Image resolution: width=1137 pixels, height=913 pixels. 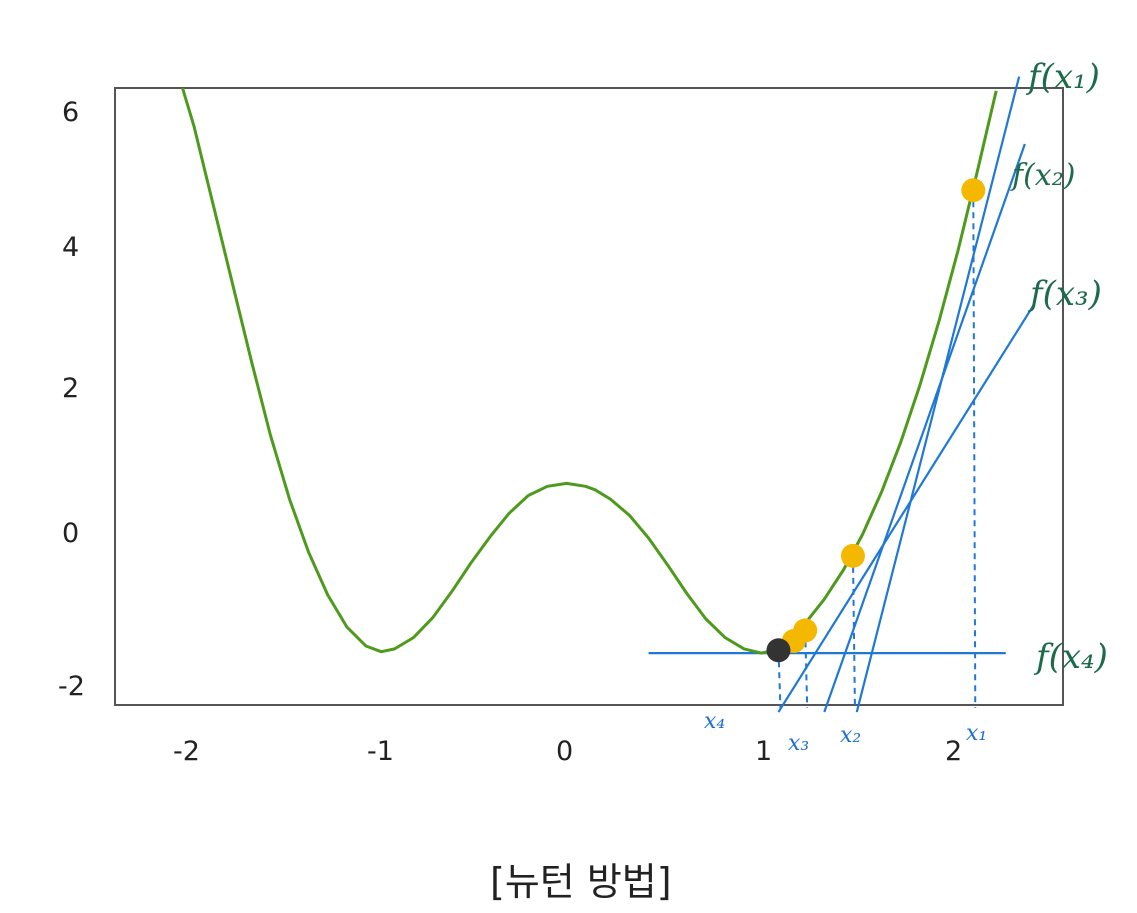 I want to click on x-tick-label: 0, so click(x=564, y=751).